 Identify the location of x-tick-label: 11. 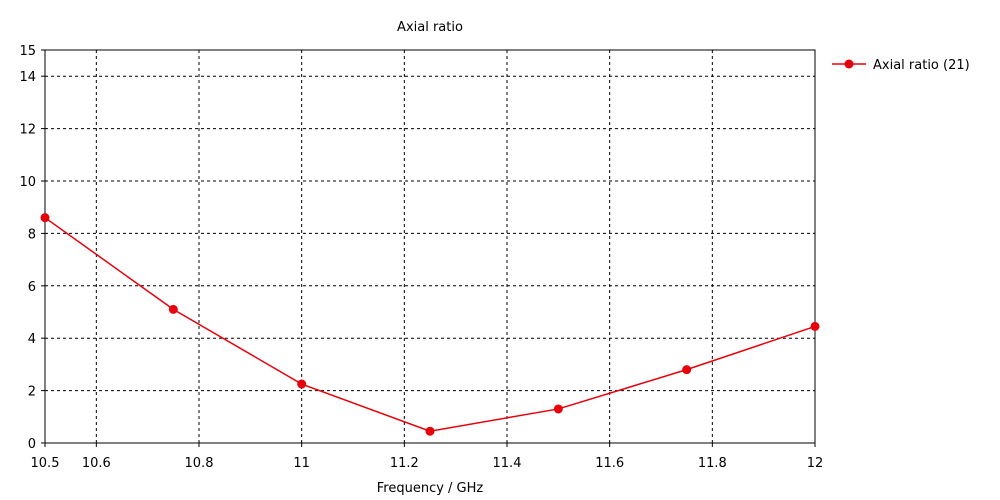
(301, 463).